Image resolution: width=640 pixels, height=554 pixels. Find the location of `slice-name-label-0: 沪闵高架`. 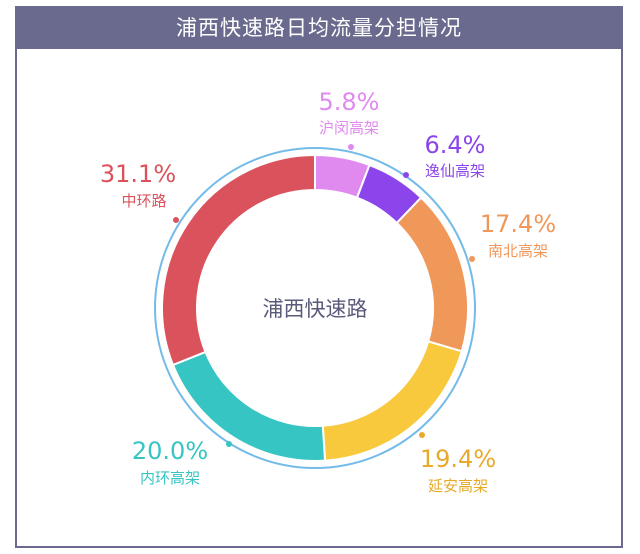

slice-name-label-0: 沪闵高架 is located at coordinates (349, 128).